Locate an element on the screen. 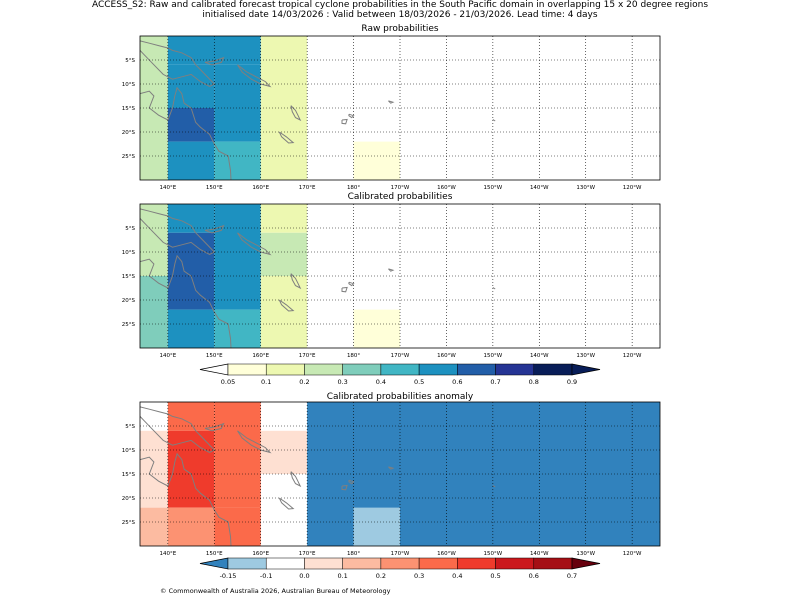 This screenshot has height=600, width=800. coast-vanuatu is located at coordinates (296, 479).